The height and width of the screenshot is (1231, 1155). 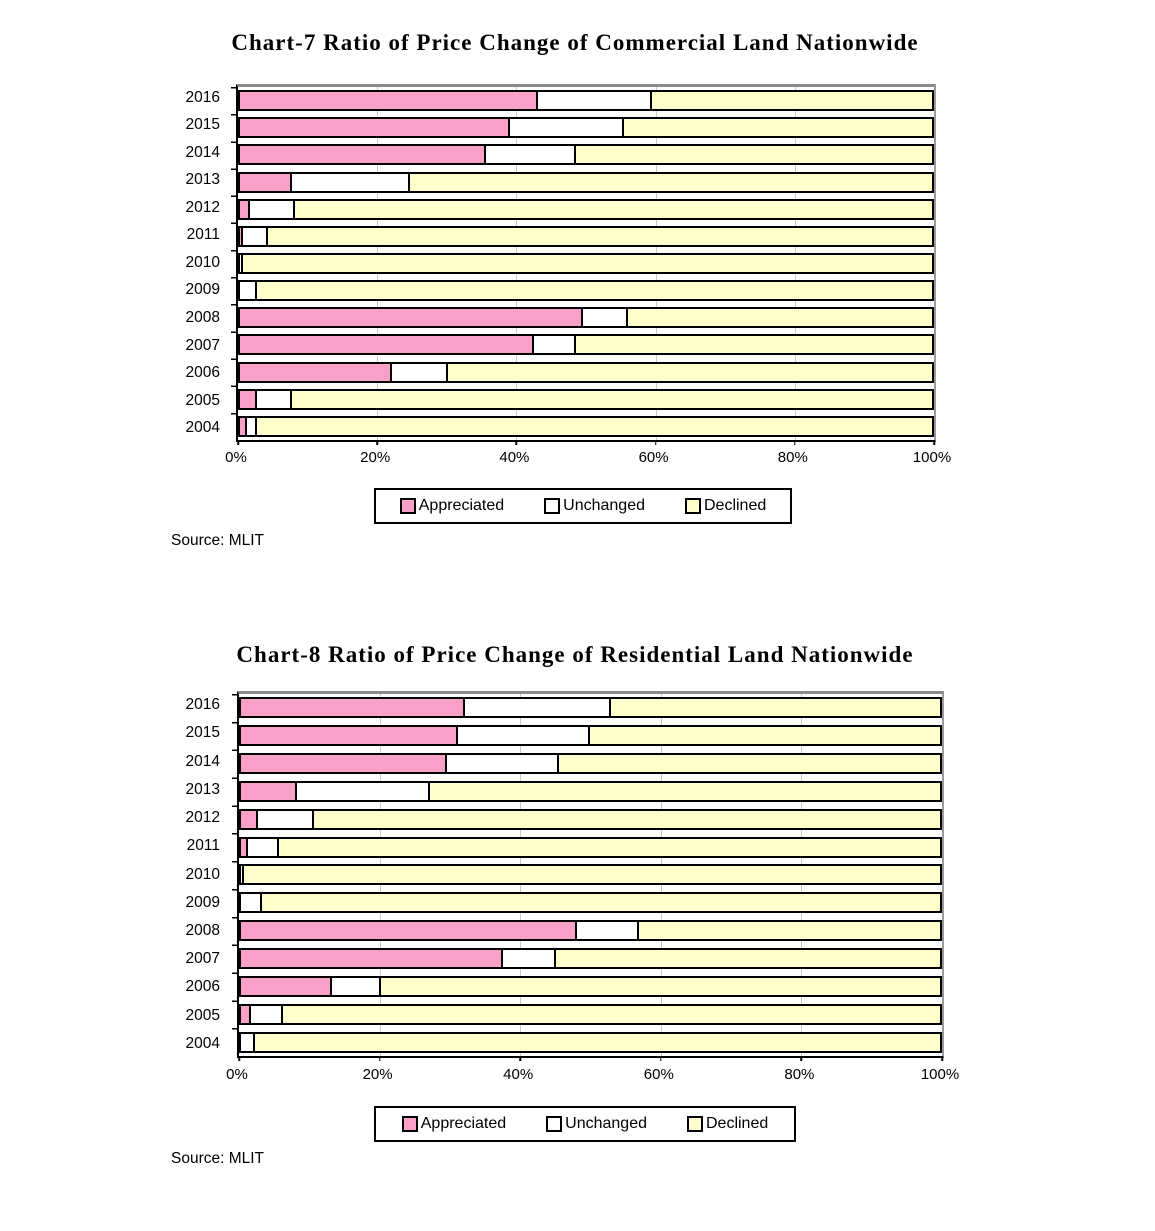 What do you see at coordinates (604, 505) in the screenshot?
I see `legend-label: Unchanged` at bounding box center [604, 505].